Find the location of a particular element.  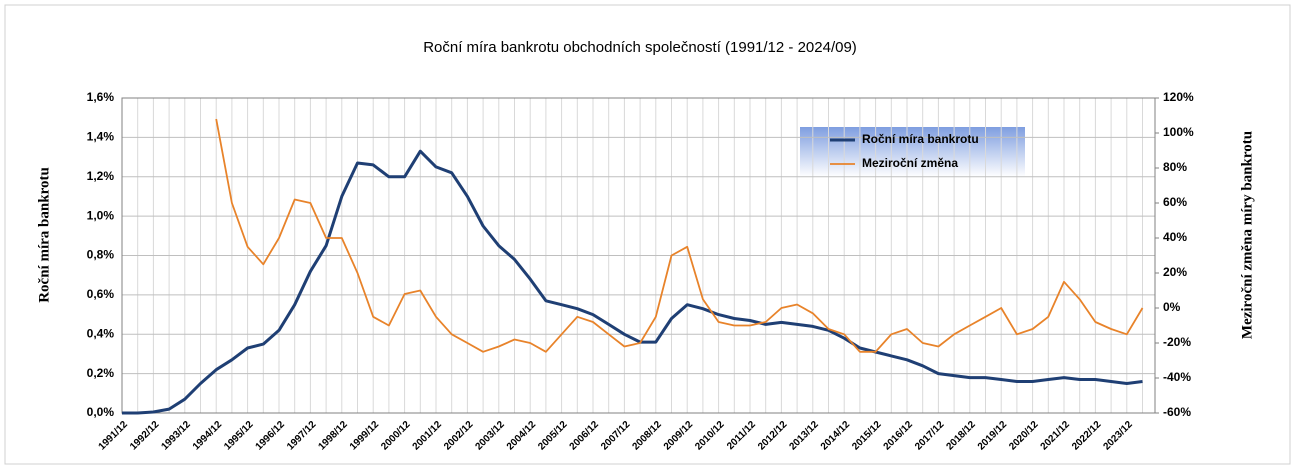

y2-tick-label: 80% is located at coordinates (1175, 167).